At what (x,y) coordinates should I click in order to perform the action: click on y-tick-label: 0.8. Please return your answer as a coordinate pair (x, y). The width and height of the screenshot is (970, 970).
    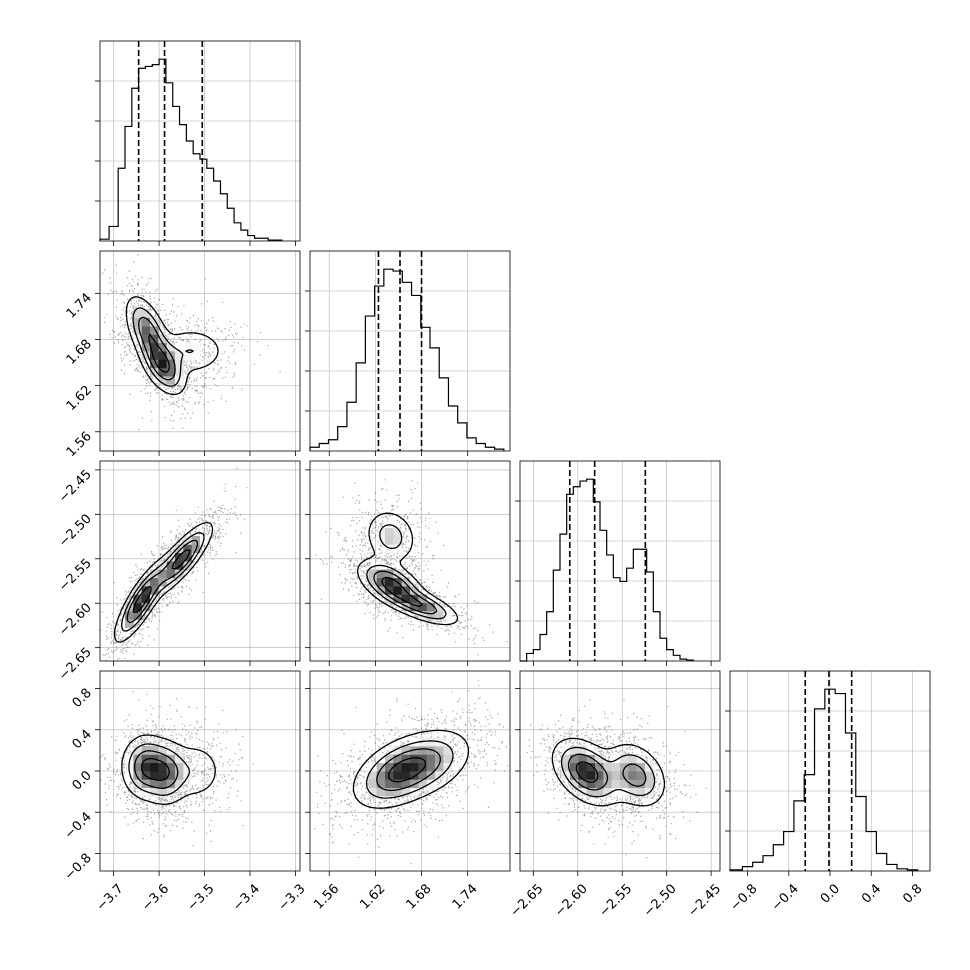
    Looking at the image, I should click on (82, 698).